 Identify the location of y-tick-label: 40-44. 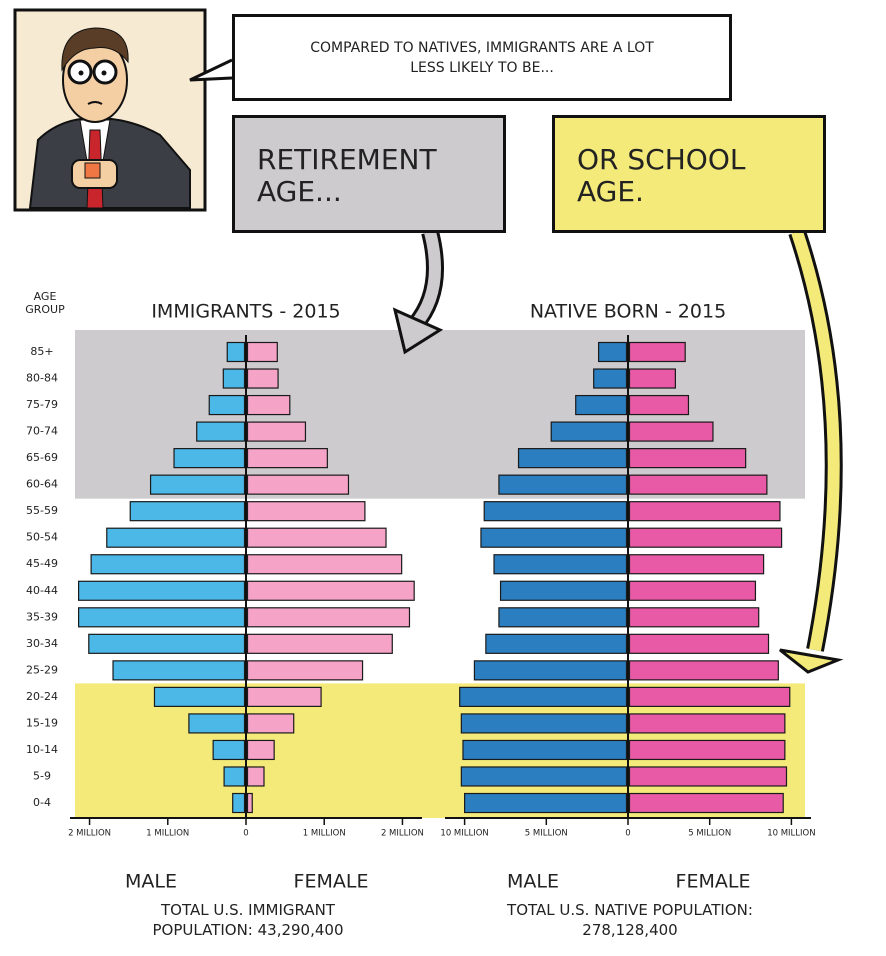
(42, 590).